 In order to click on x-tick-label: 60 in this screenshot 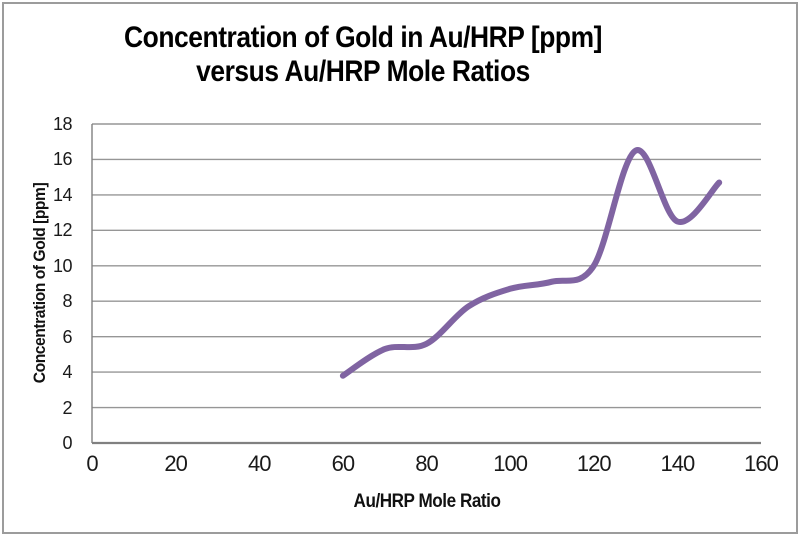, I will do `click(343, 463)`.